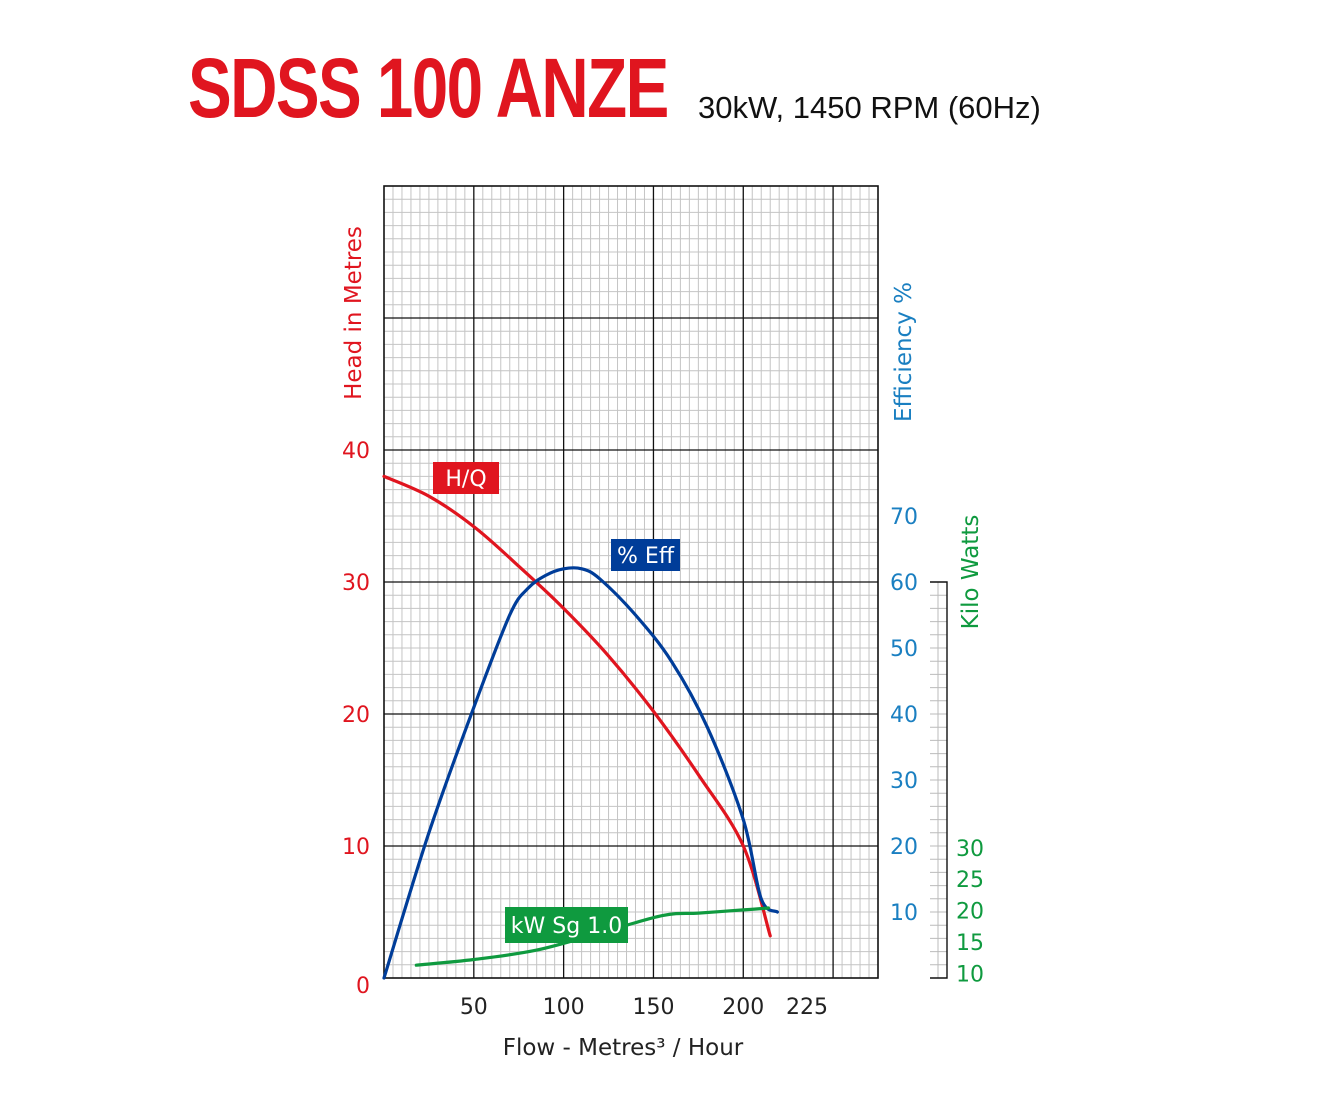 The image size is (1322, 1109). Describe the element at coordinates (356, 715) in the screenshot. I see `head-tick-label: 20` at that location.